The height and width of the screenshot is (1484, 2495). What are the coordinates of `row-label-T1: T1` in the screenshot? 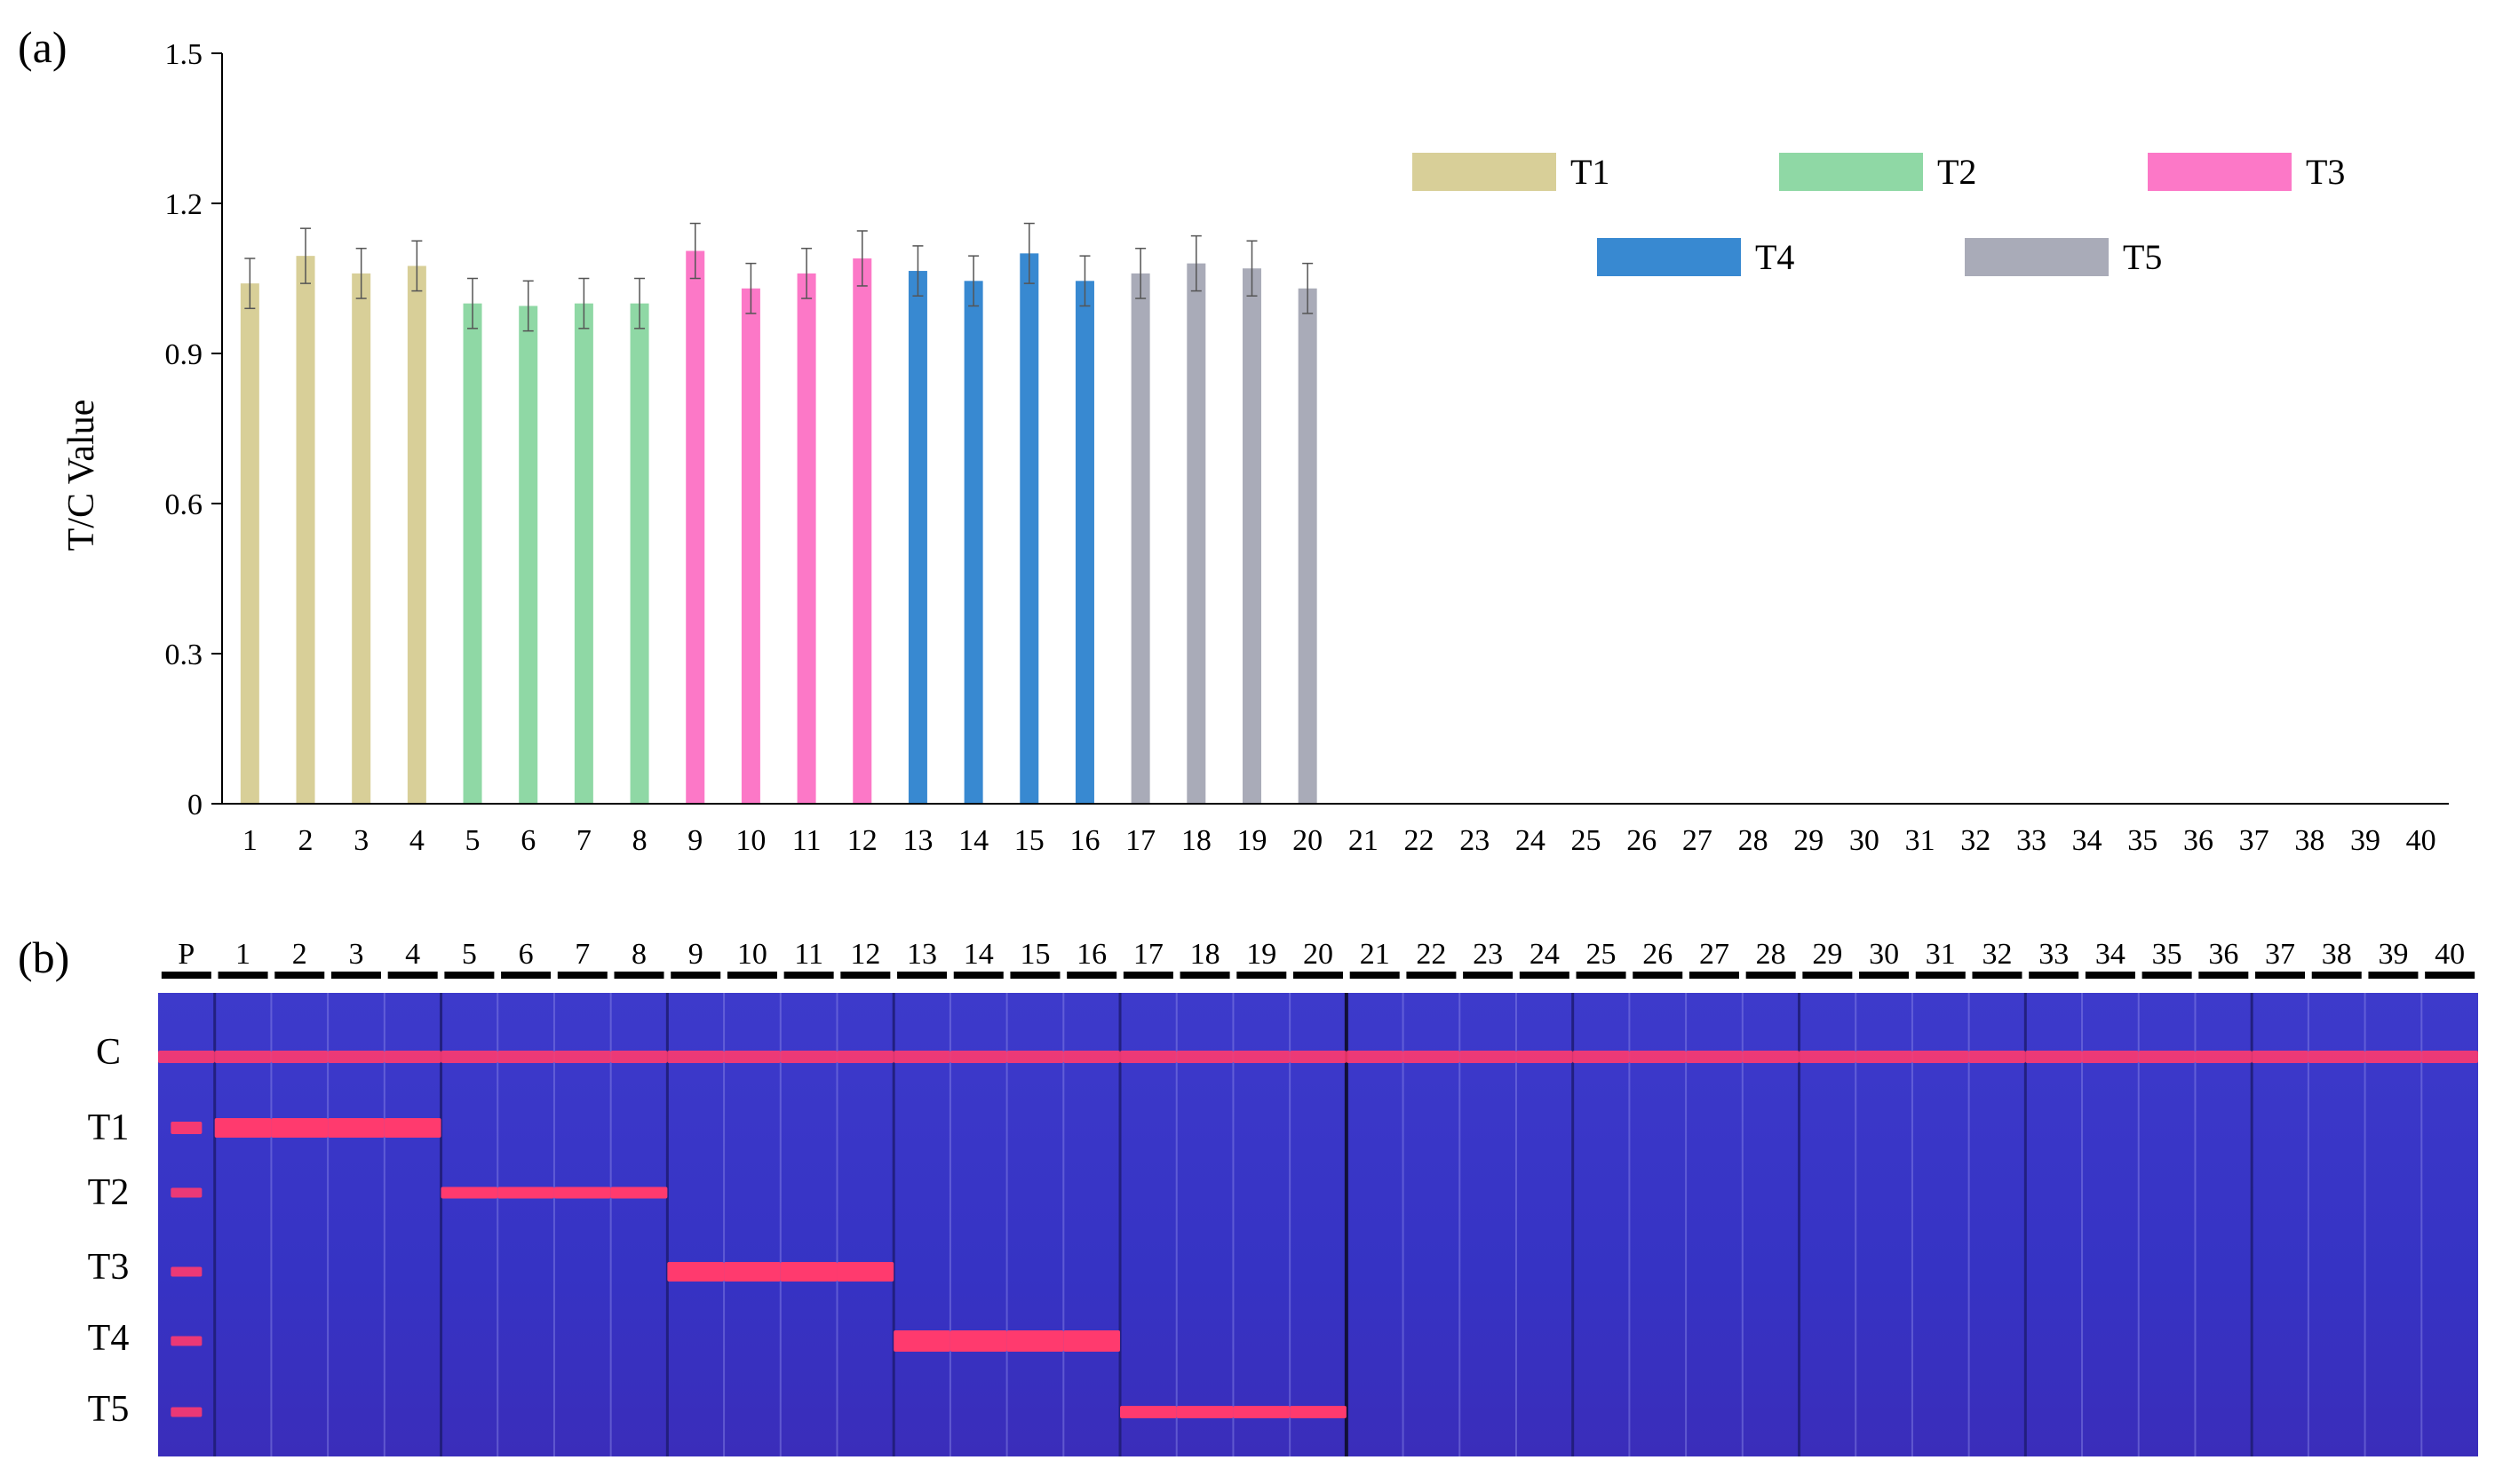 It's located at (109, 1127).